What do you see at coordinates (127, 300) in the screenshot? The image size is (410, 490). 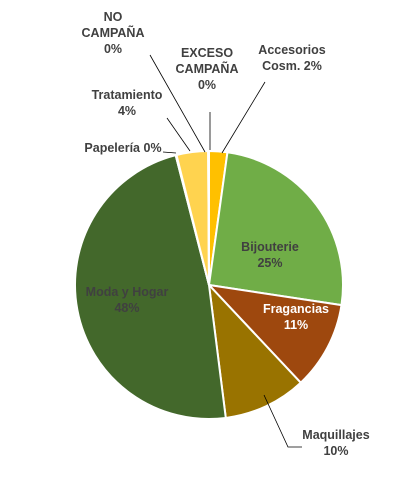 I see `slice-label: Moda y Hogar 48%` at bounding box center [127, 300].